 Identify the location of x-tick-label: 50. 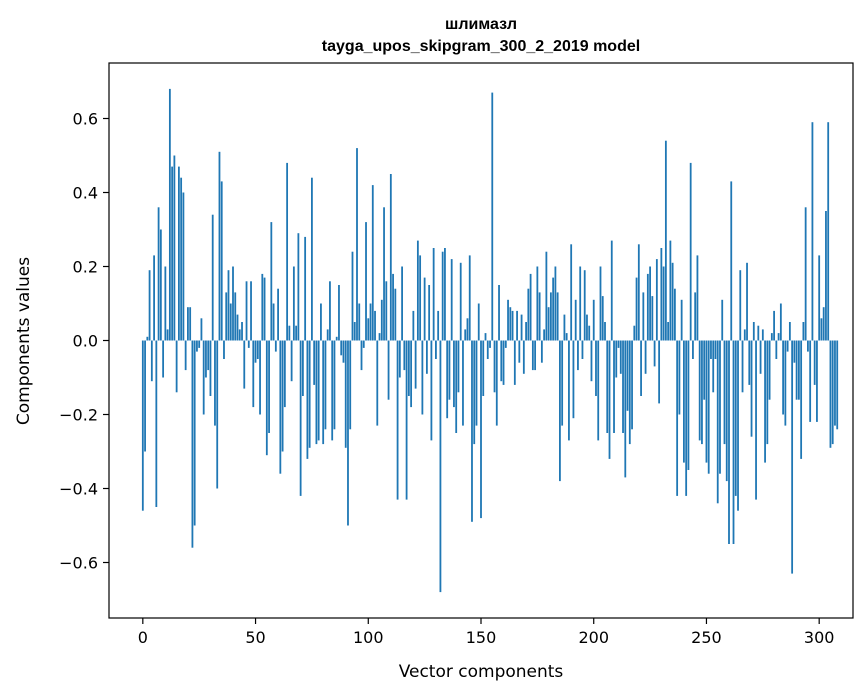
(255, 637).